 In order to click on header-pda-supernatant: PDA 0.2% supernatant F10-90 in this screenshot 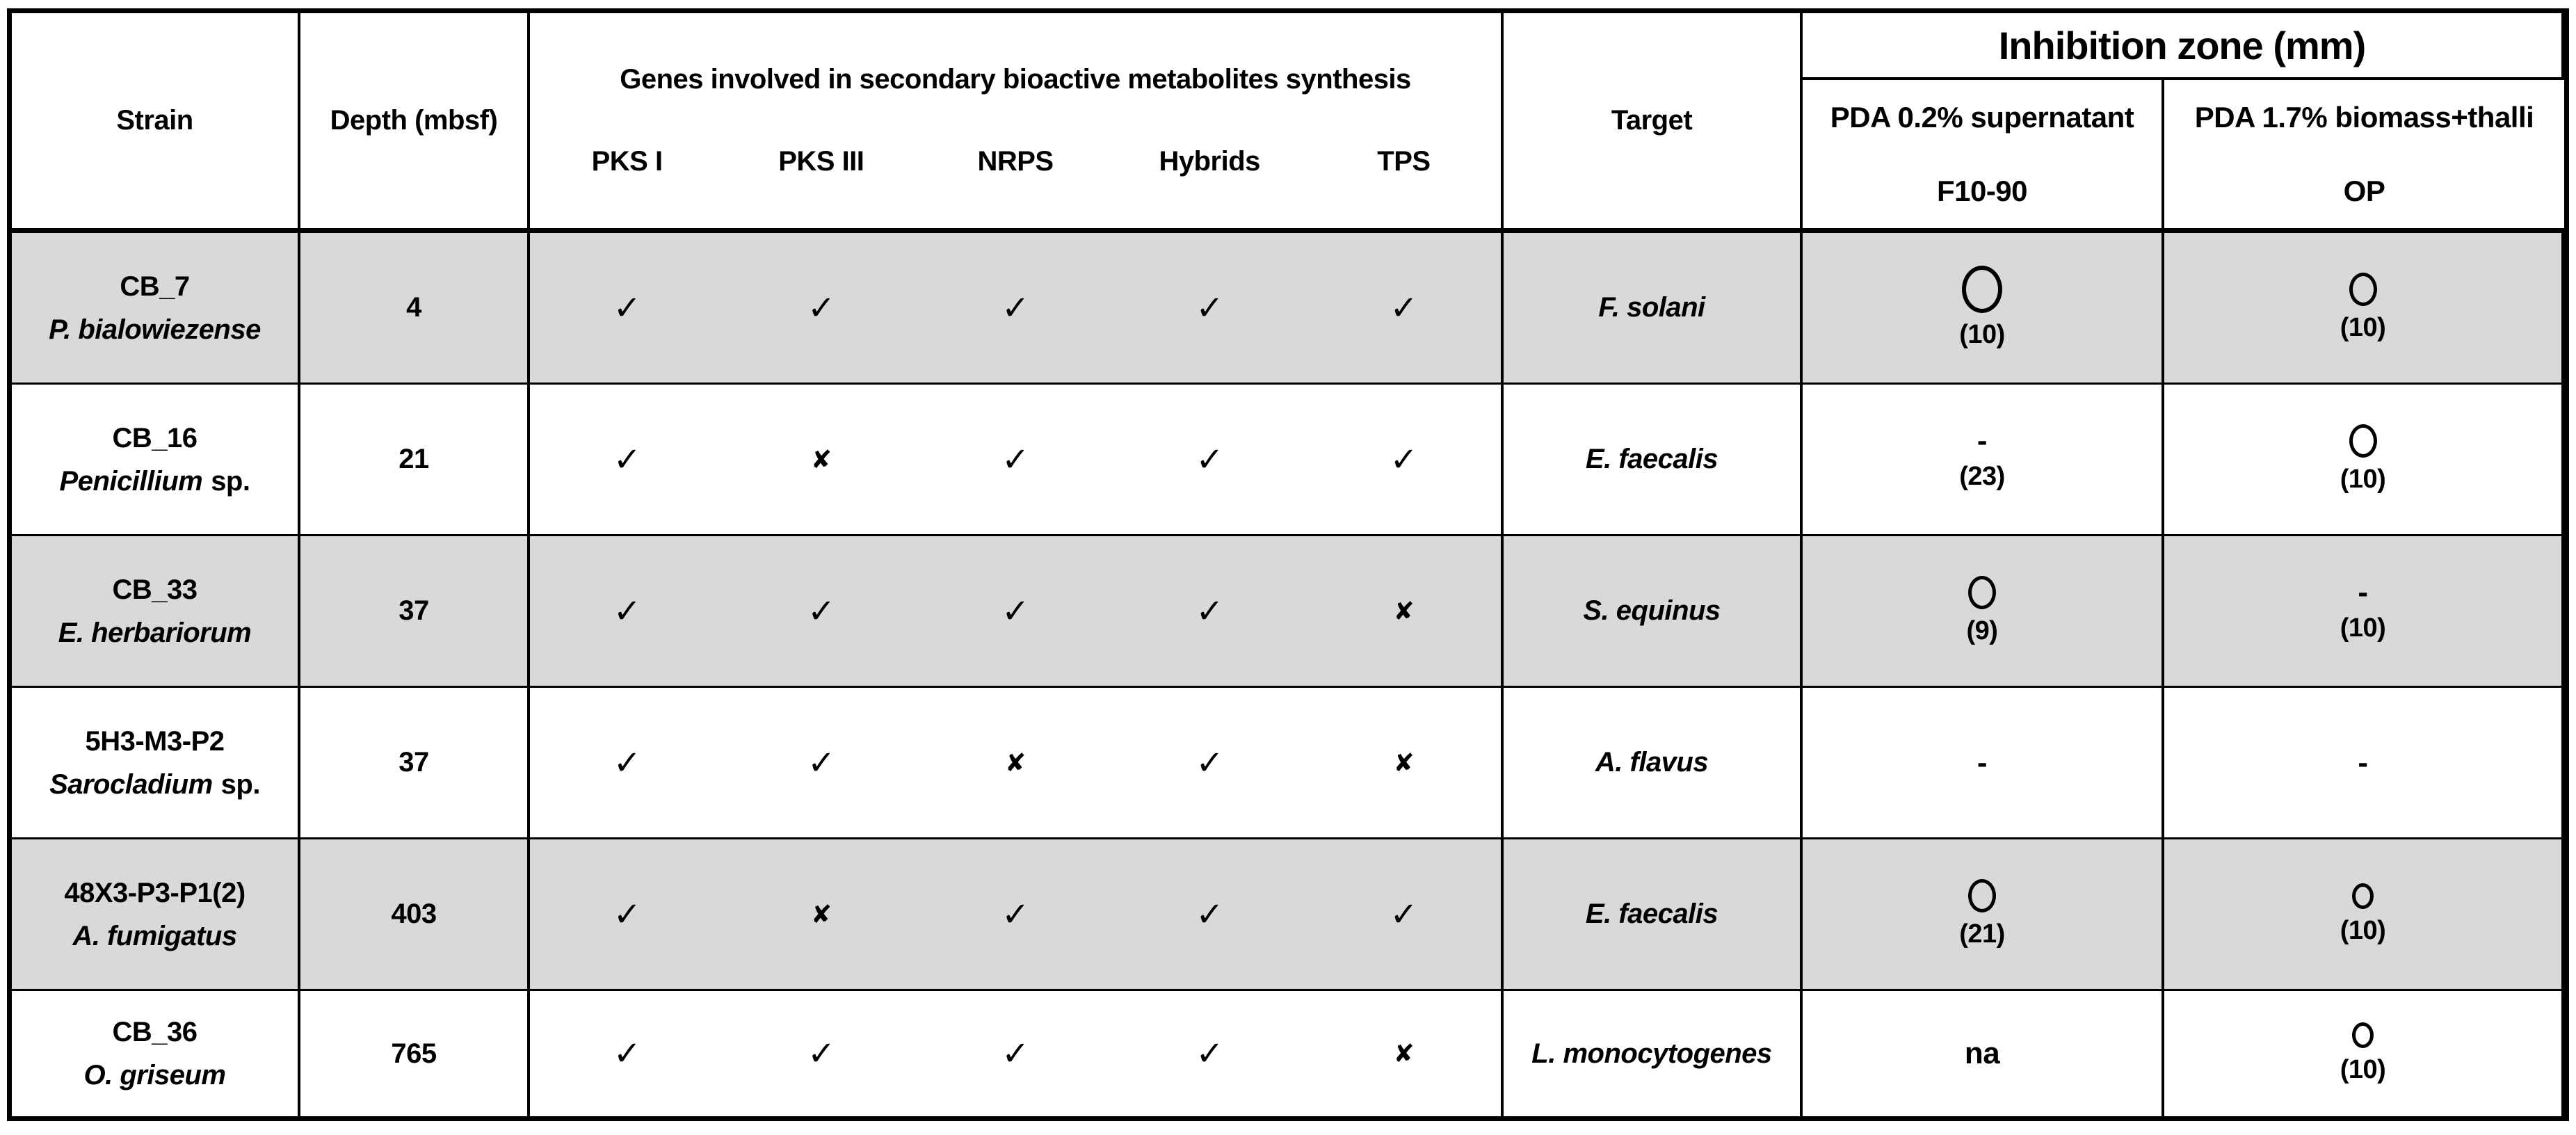, I will do `click(1984, 156)`.